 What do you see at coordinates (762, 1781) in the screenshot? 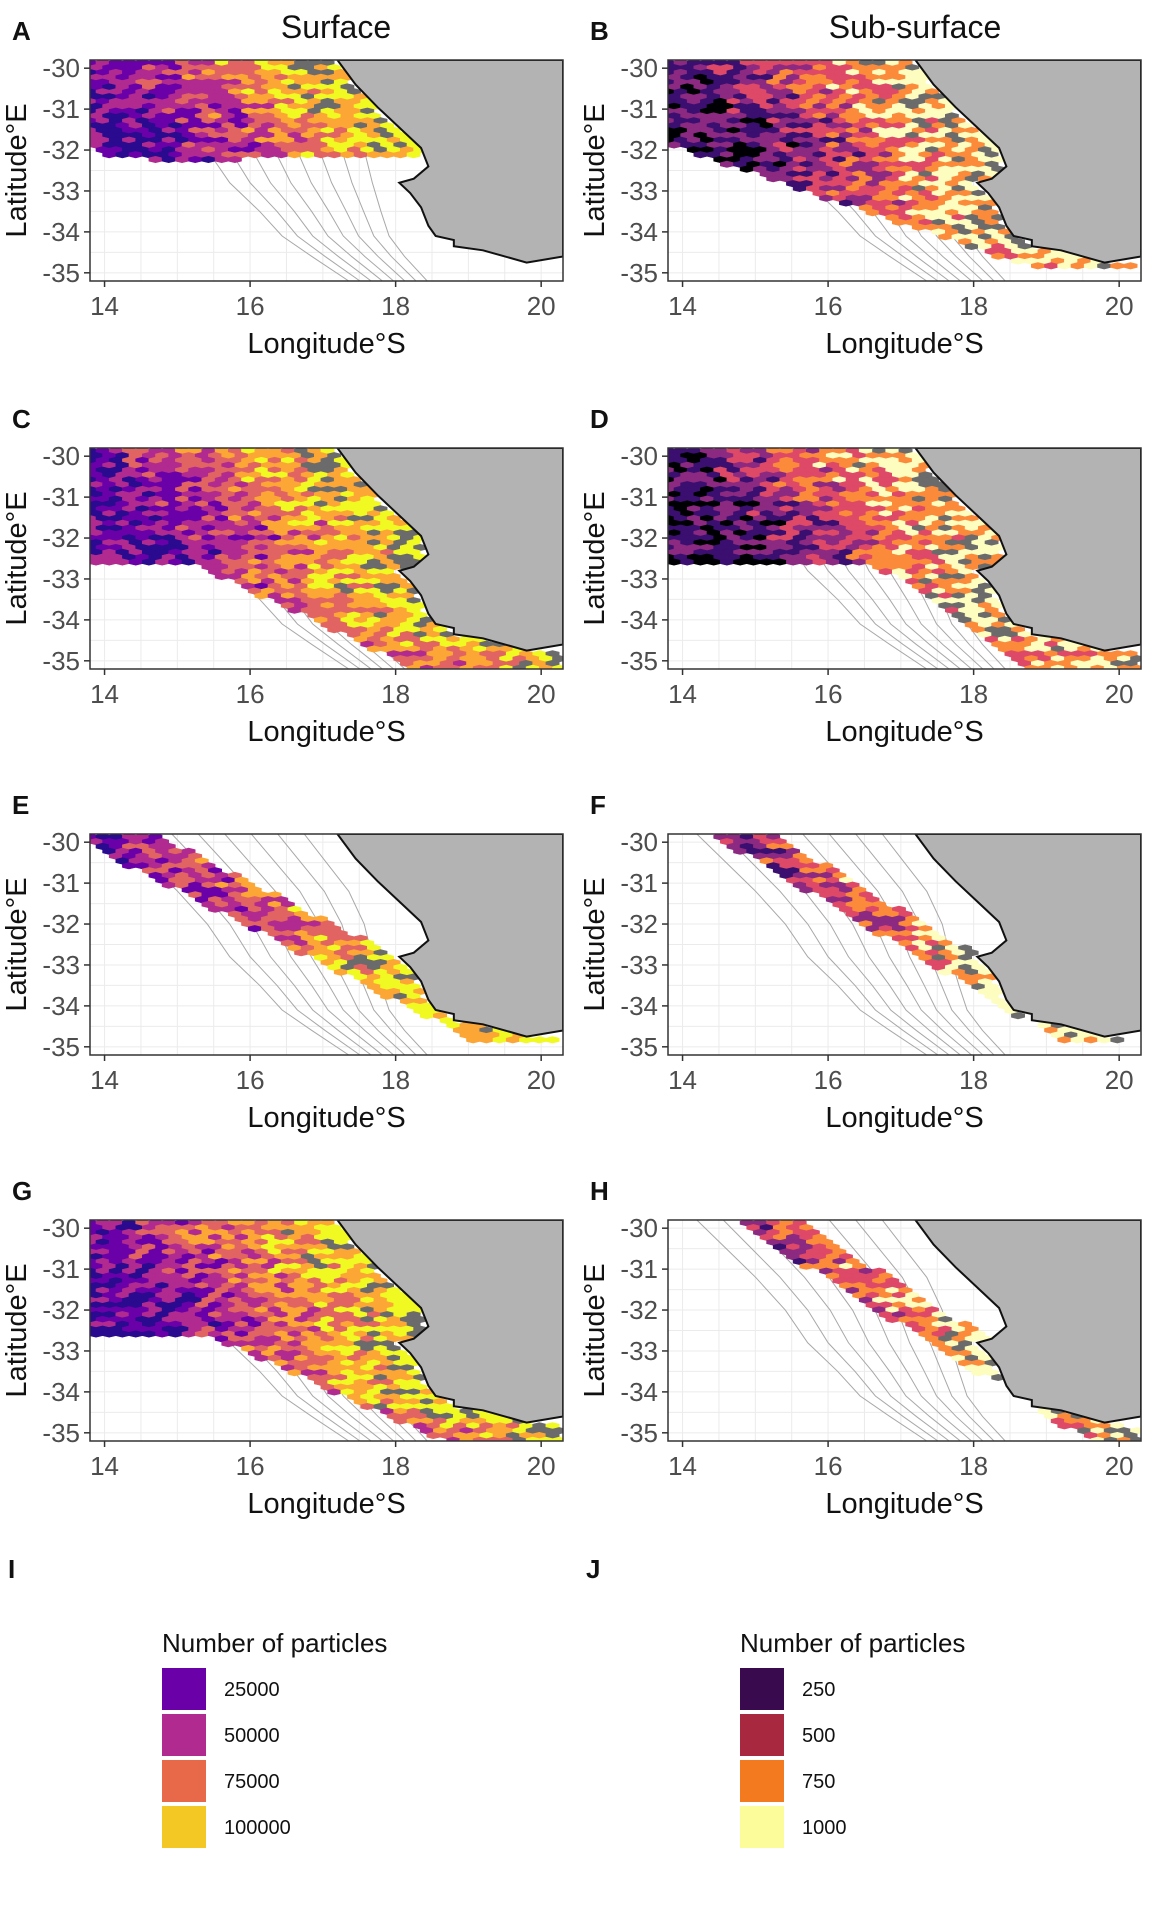
I see `legend-swatch` at bounding box center [762, 1781].